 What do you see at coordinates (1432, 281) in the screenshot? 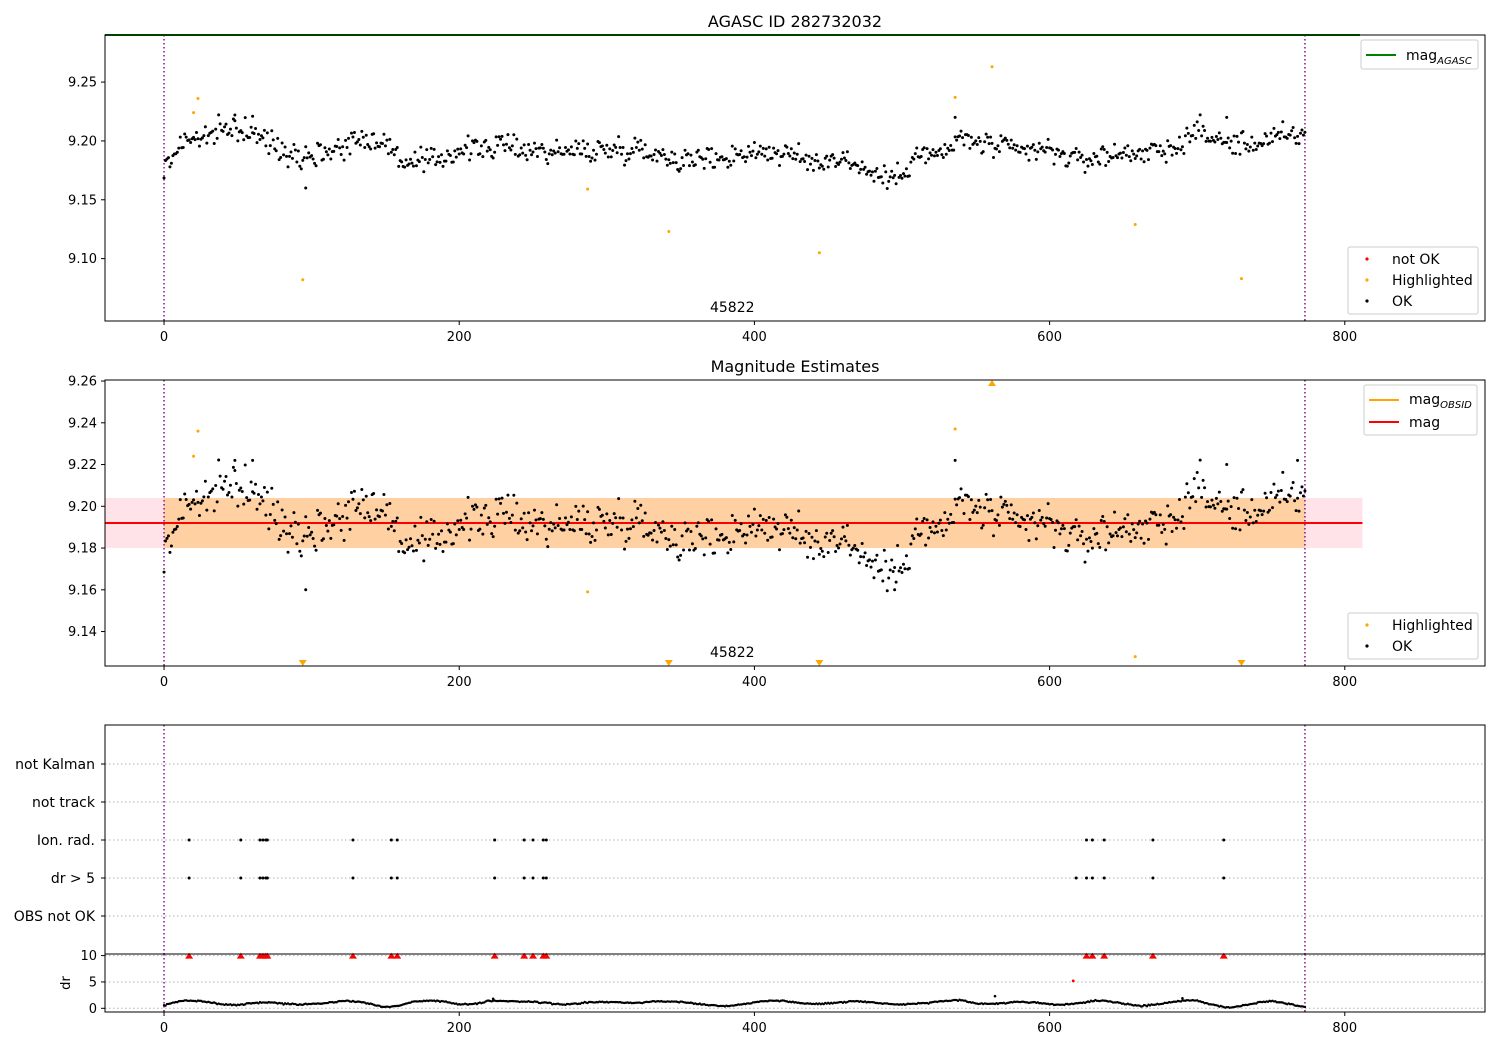
I see `legend-highlighted-label: Highlighted` at bounding box center [1432, 281].